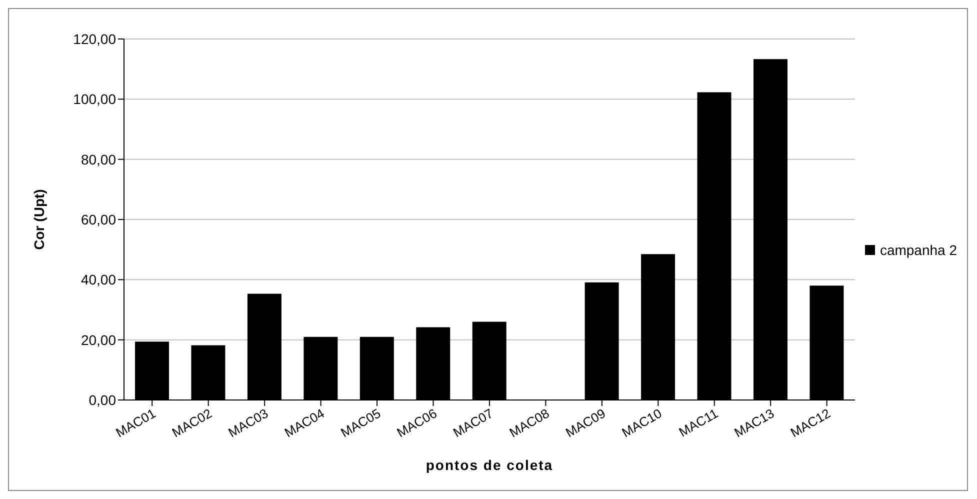 This screenshot has width=977, height=499. Describe the element at coordinates (490, 465) in the screenshot. I see `x-axis-title: pontos de coleta` at that location.